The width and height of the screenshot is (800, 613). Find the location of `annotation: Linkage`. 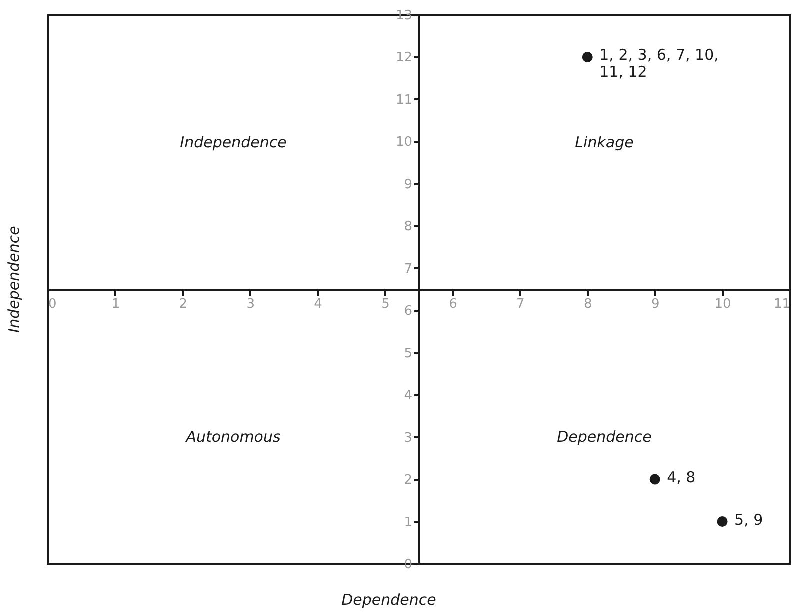

annotation: Linkage is located at coordinates (604, 142).